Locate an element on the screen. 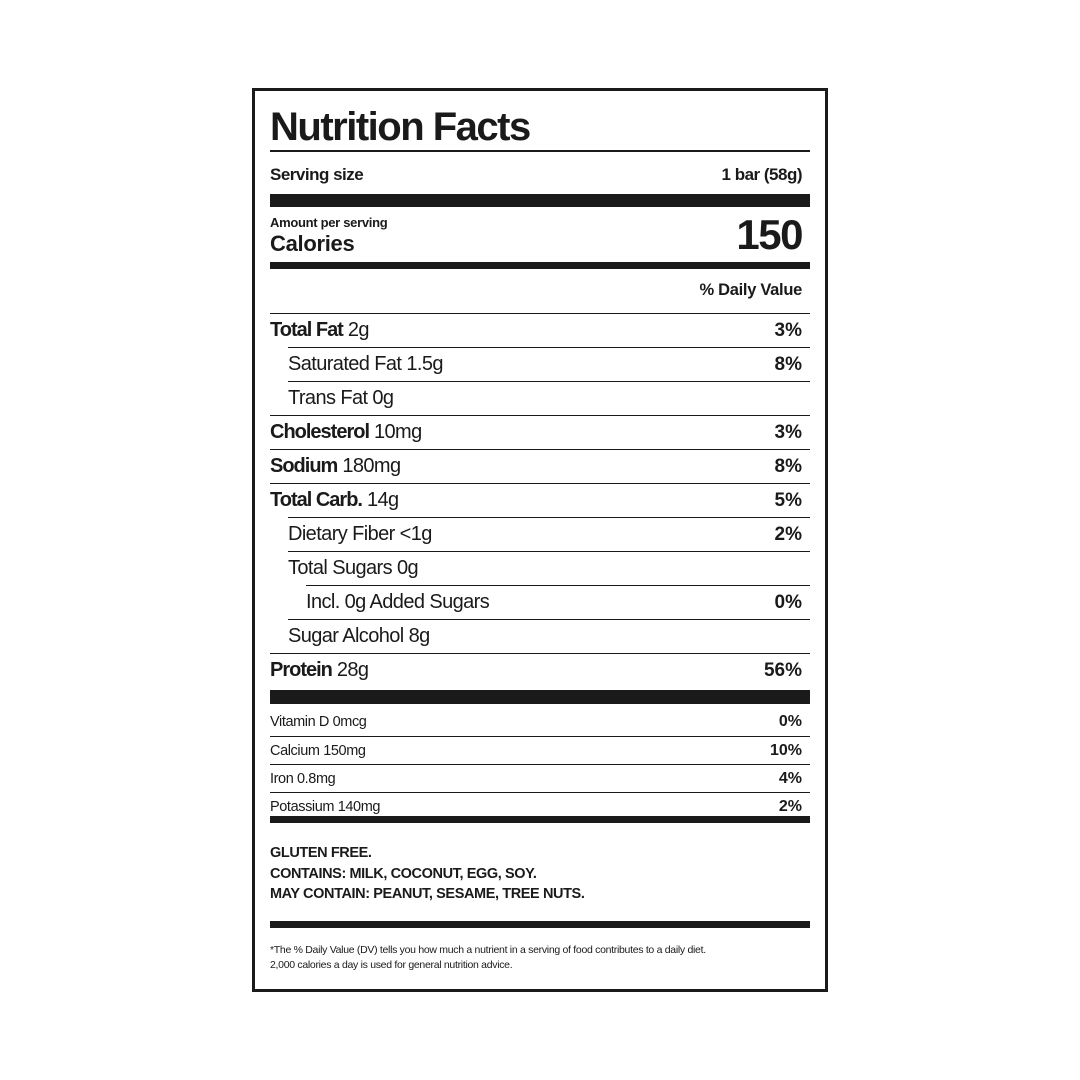 The height and width of the screenshot is (1080, 1080). nutrient-daily-value: 5% is located at coordinates (788, 500).